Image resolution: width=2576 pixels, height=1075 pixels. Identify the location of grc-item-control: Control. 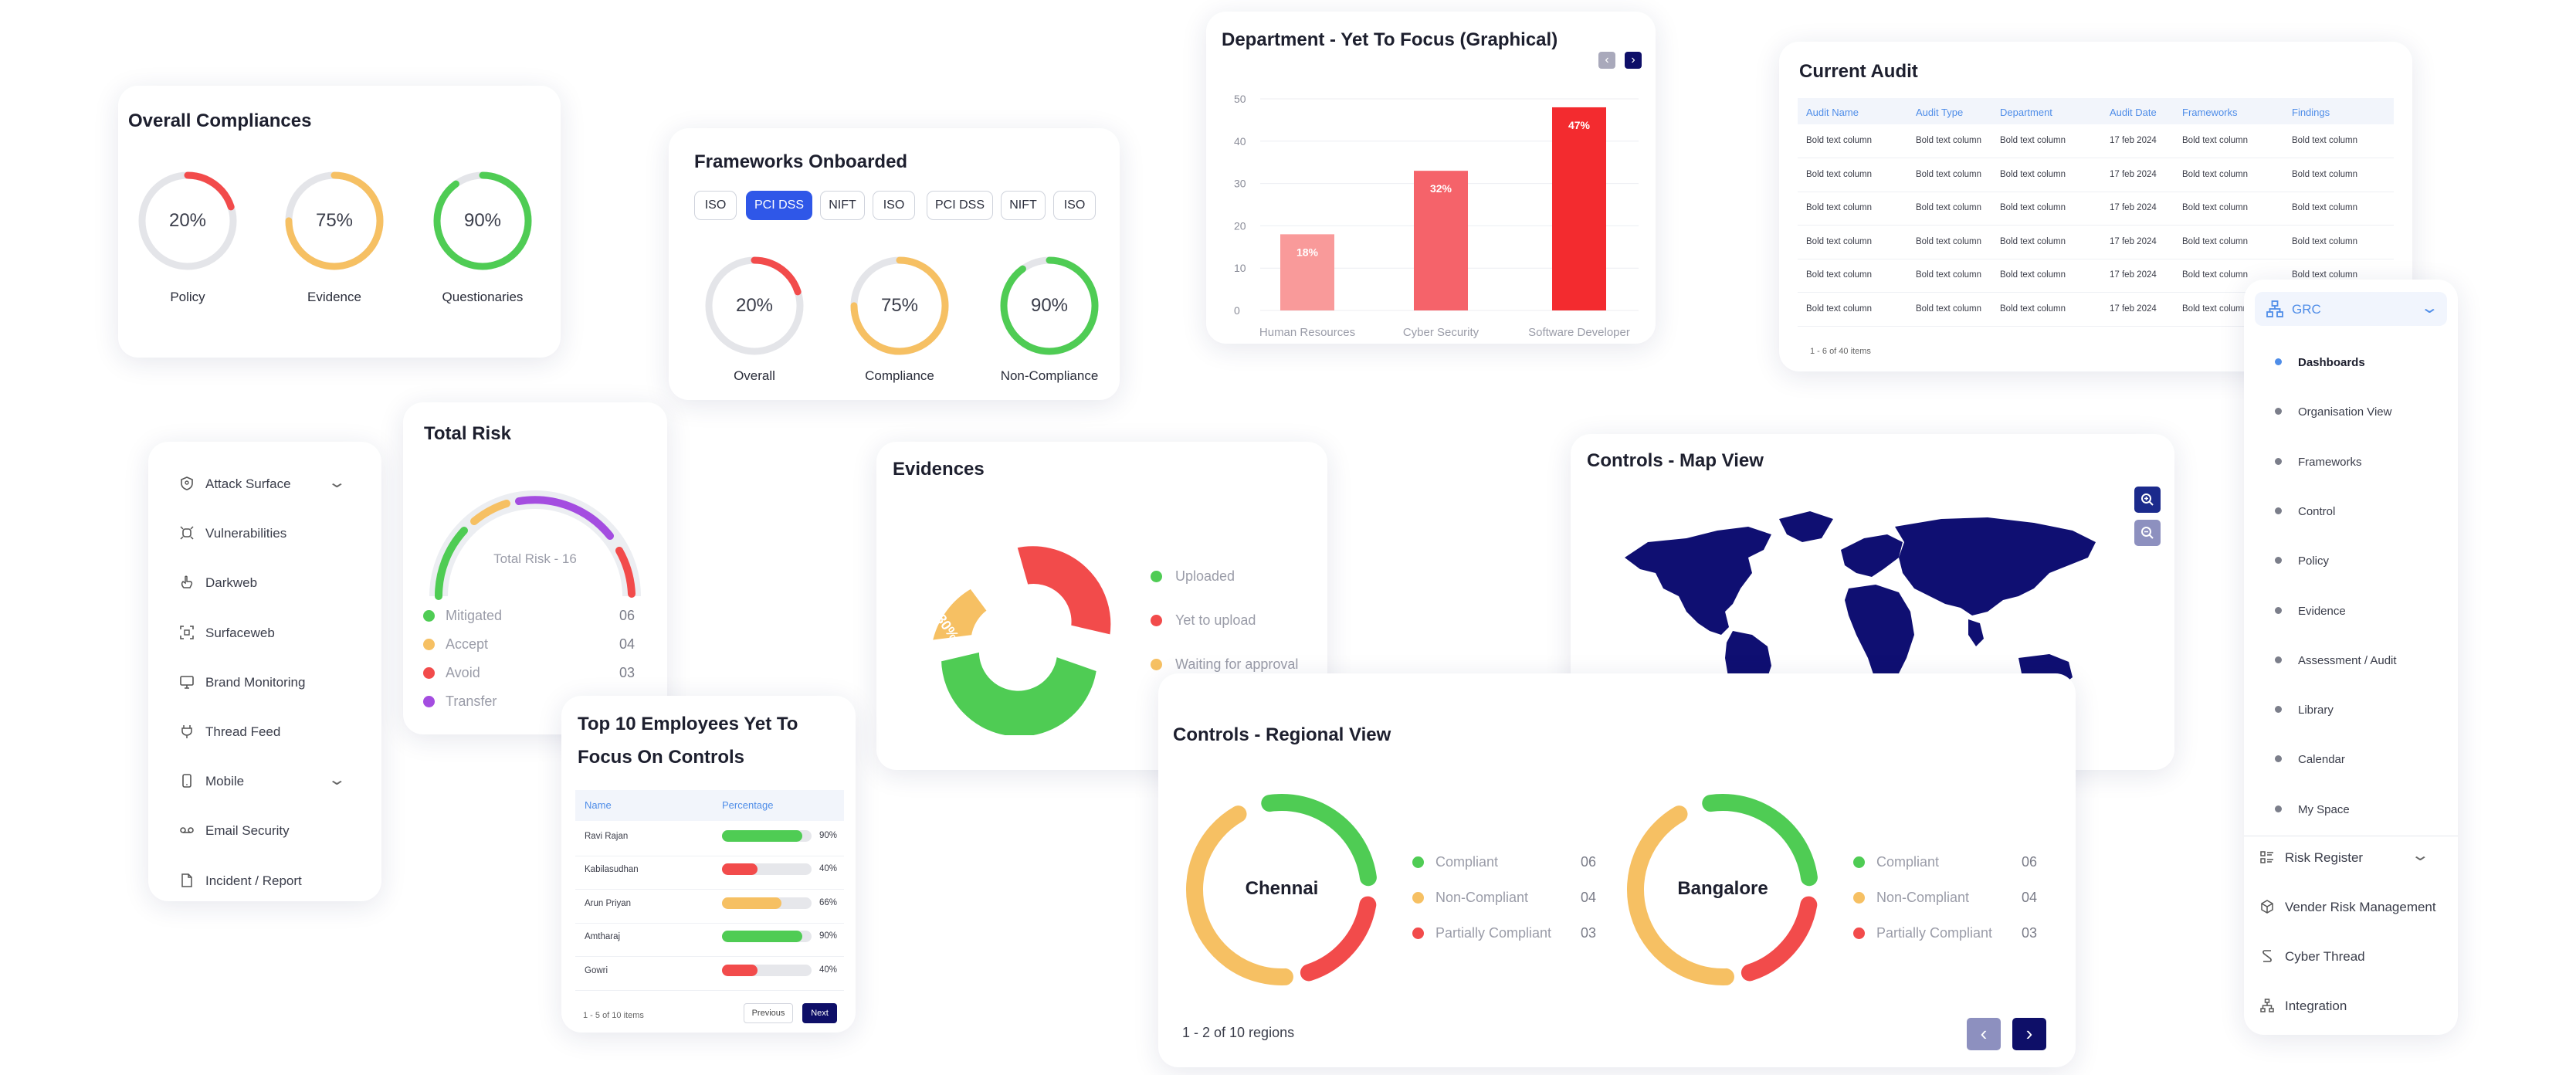
(2360, 512).